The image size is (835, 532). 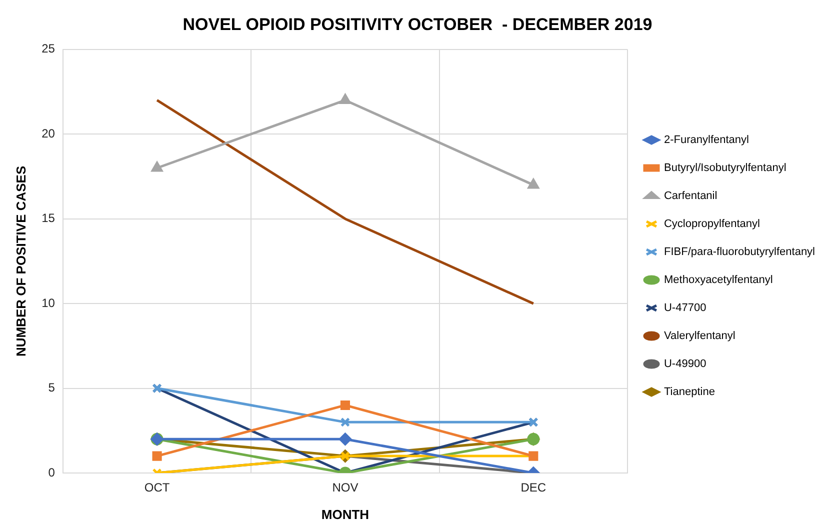 I want to click on x-axis-title: MONTH, so click(x=345, y=514).